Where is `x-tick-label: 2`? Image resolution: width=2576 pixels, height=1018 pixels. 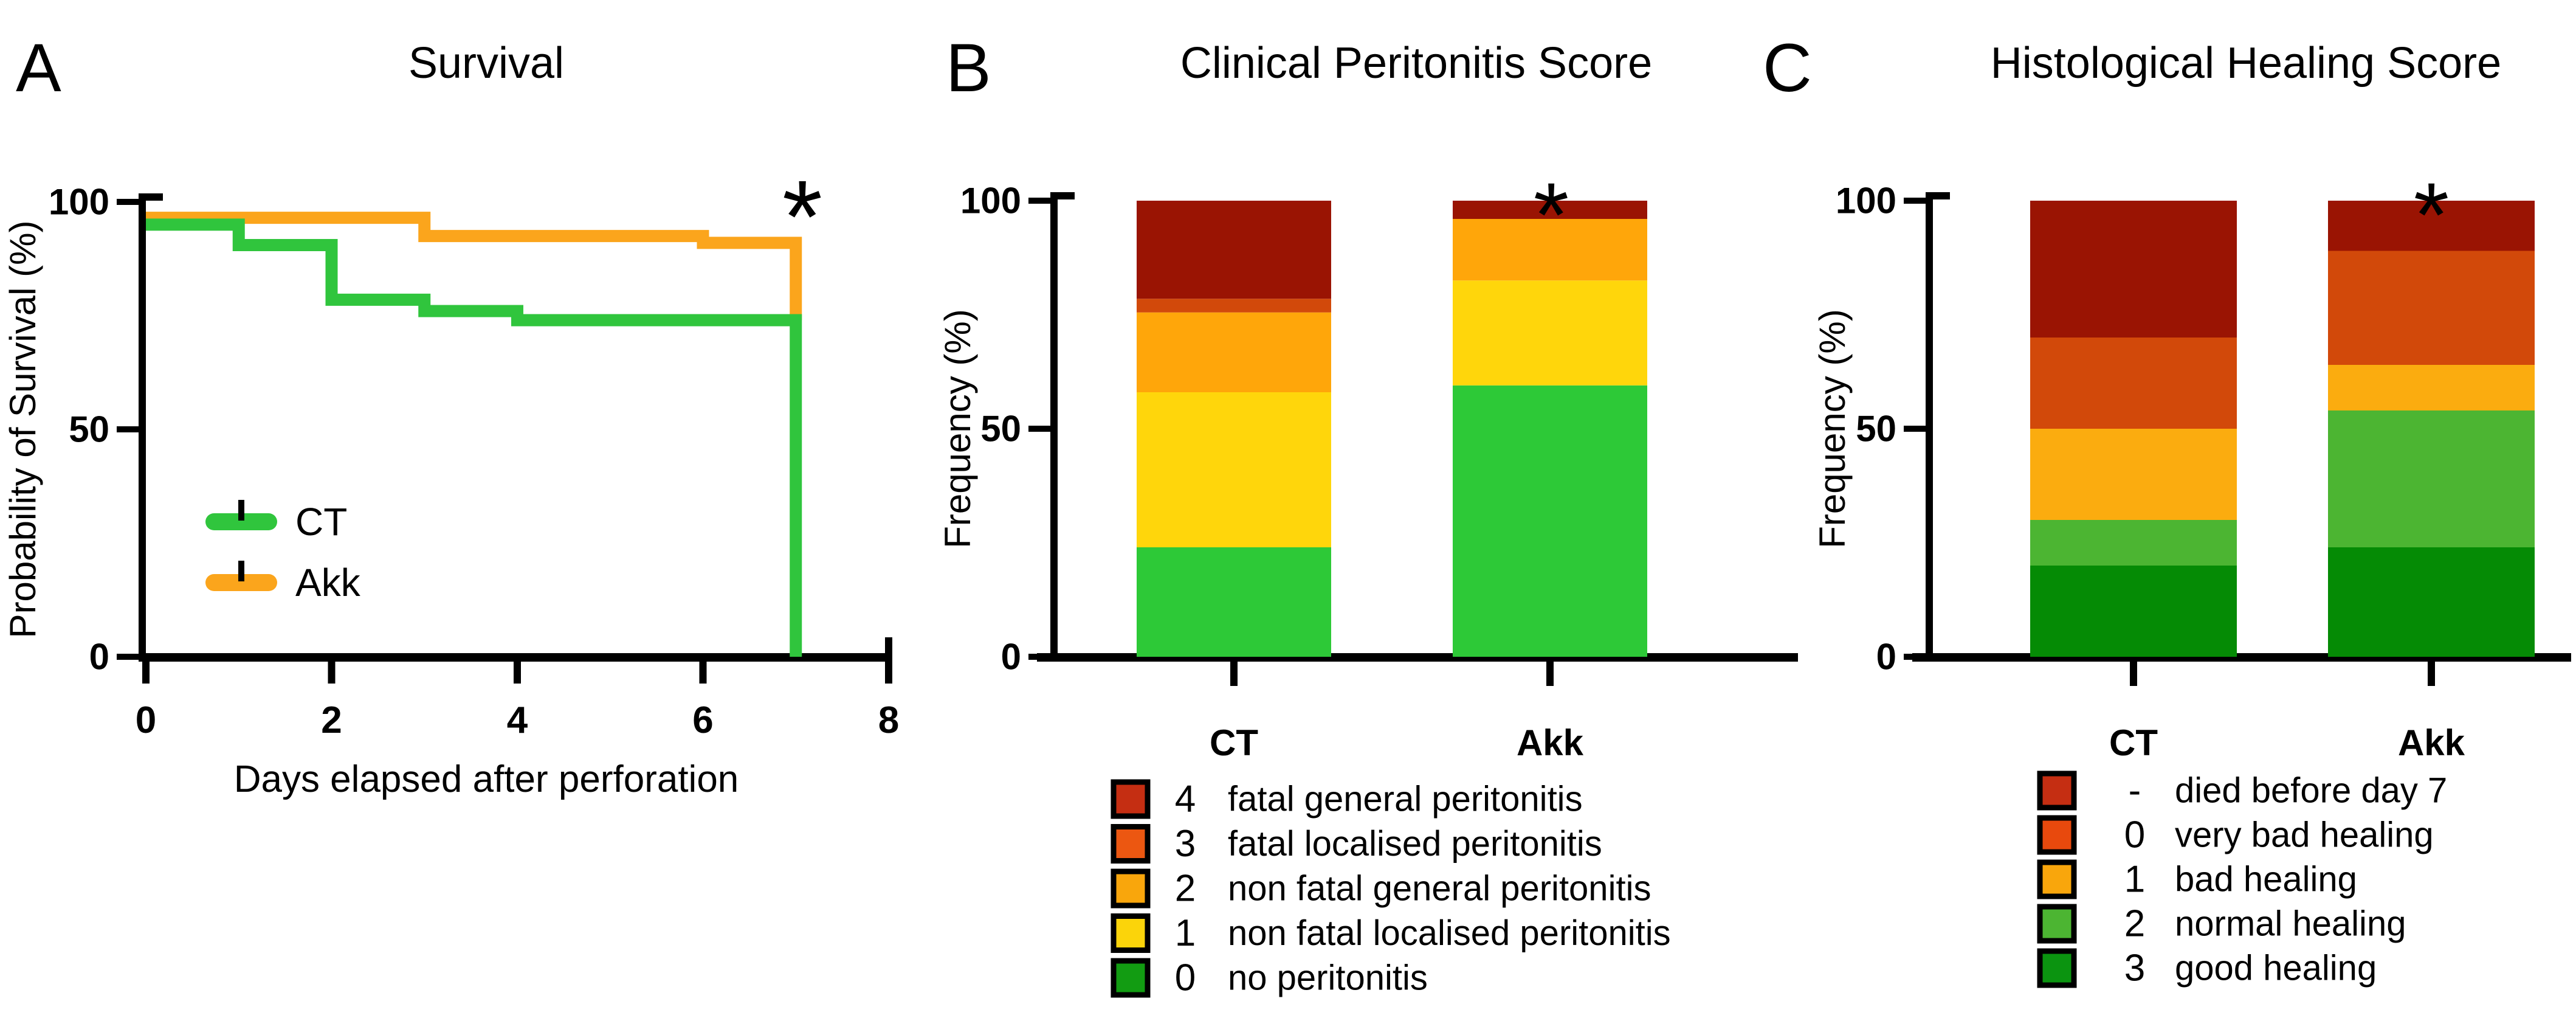 x-tick-label: 2 is located at coordinates (331, 720).